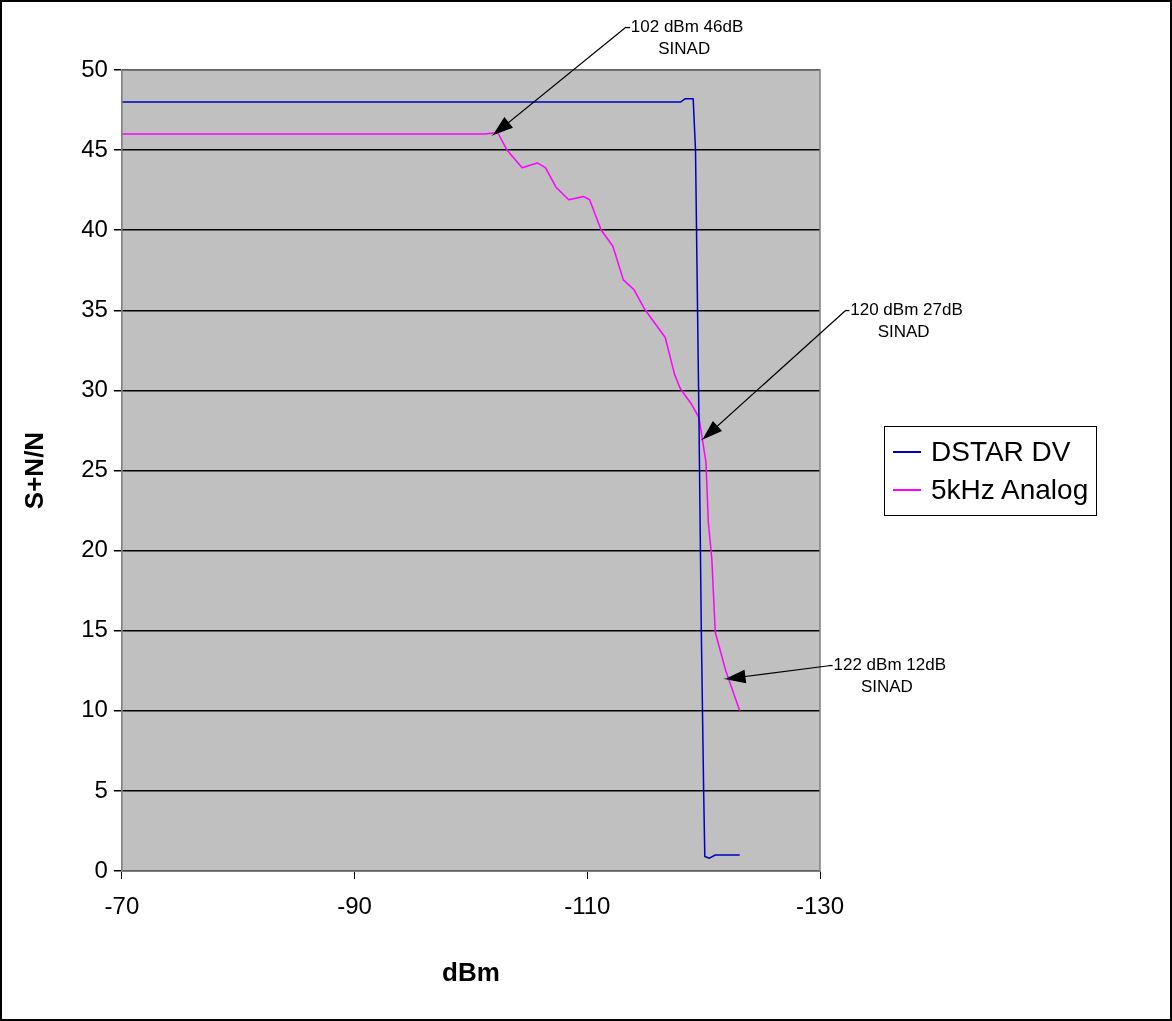 The image size is (1172, 1021). What do you see at coordinates (820, 906) in the screenshot?
I see `x-tick-label: -130` at bounding box center [820, 906].